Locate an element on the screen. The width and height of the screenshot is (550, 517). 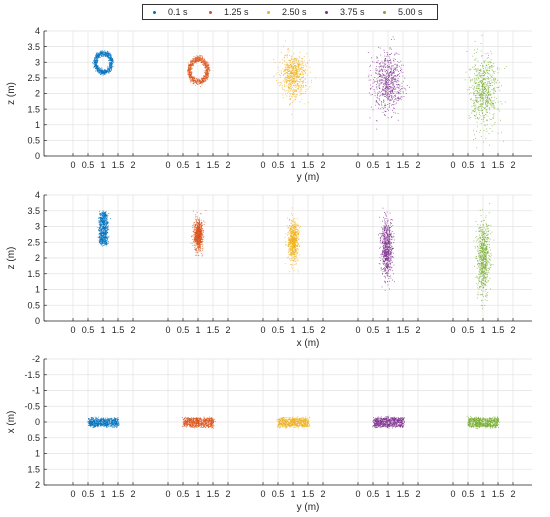
x-tick-label: 1.5 is located at coordinates (308, 165).